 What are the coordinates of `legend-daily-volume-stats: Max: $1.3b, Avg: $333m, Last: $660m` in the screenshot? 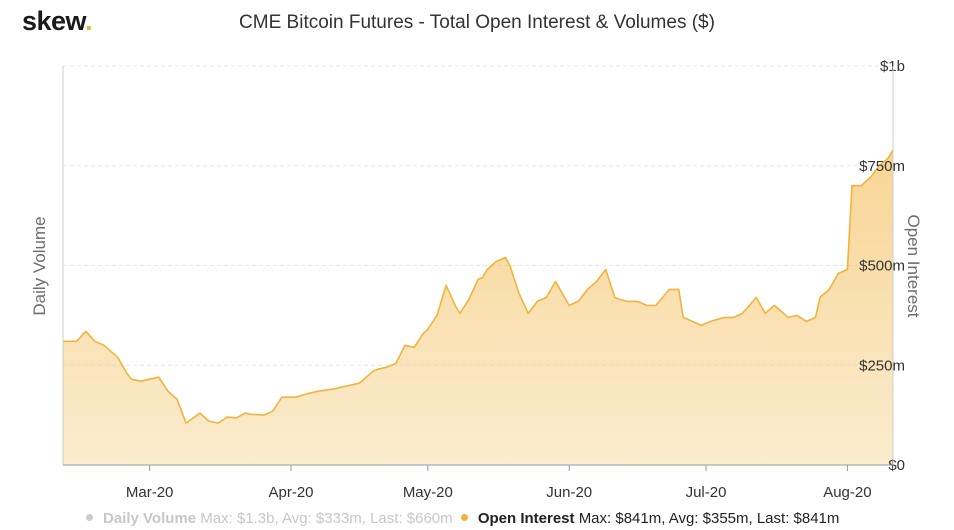 It's located at (326, 518).